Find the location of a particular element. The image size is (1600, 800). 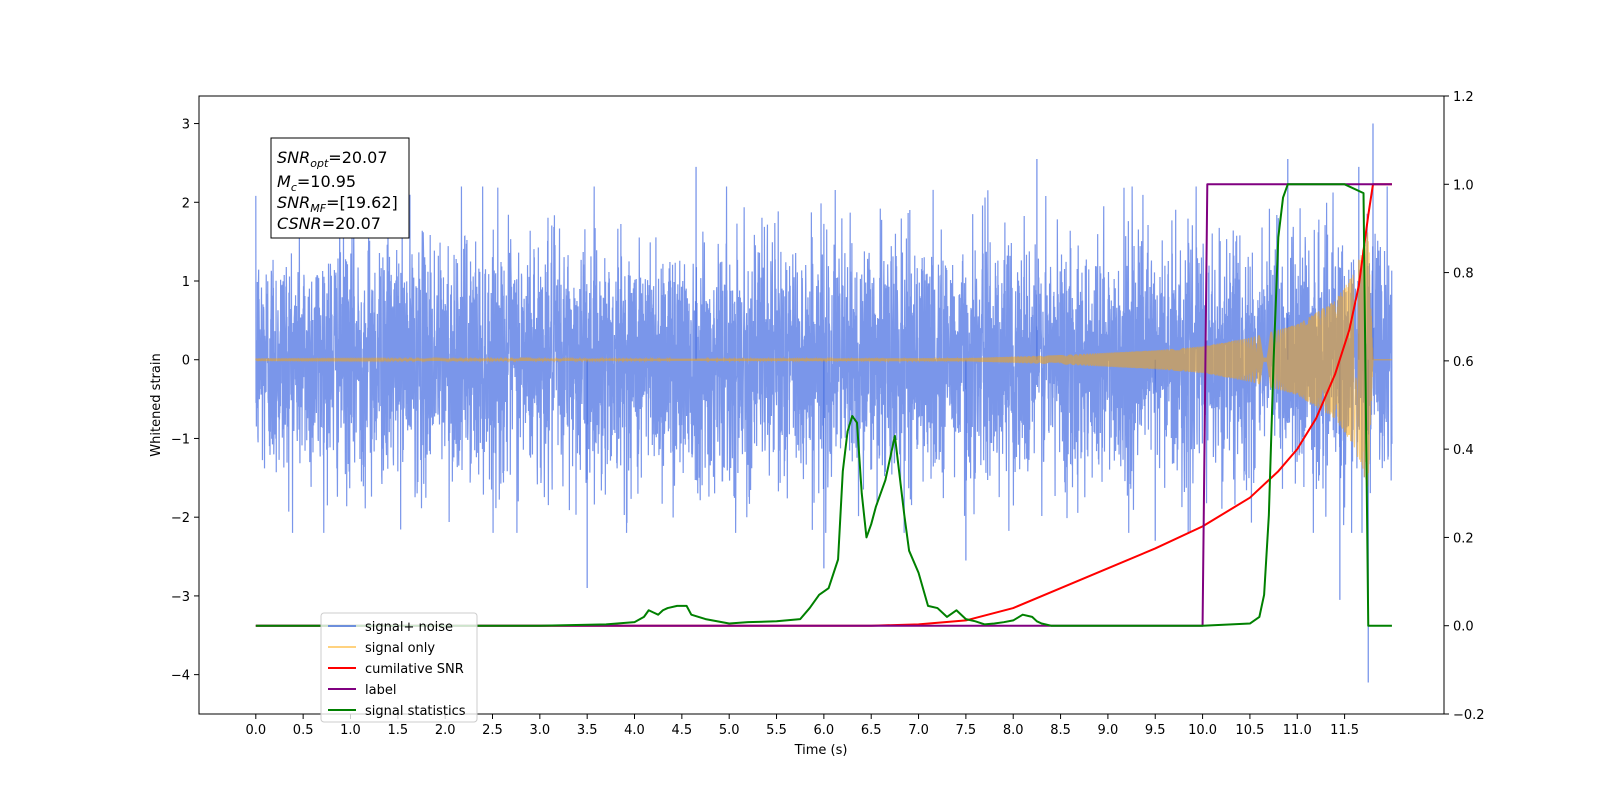

x-tick-label: 11.5 is located at coordinates (1344, 730).